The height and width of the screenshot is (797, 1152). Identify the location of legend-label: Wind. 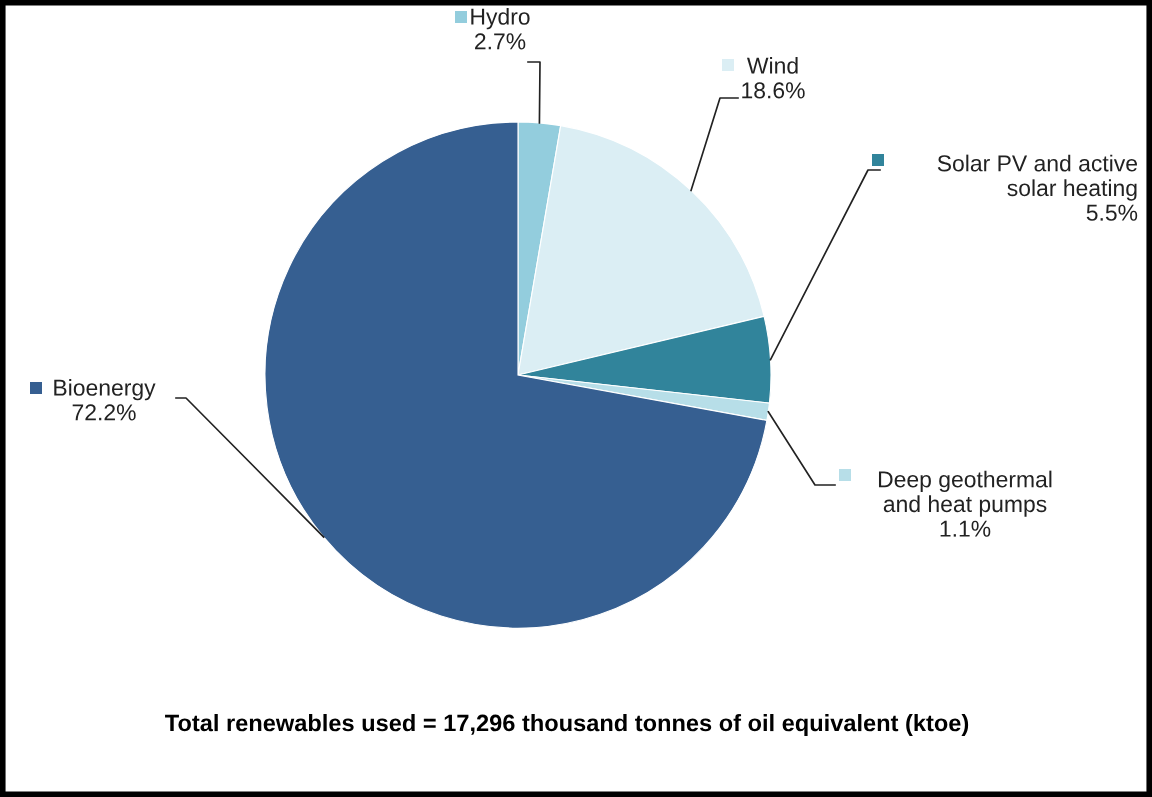
(772, 65).